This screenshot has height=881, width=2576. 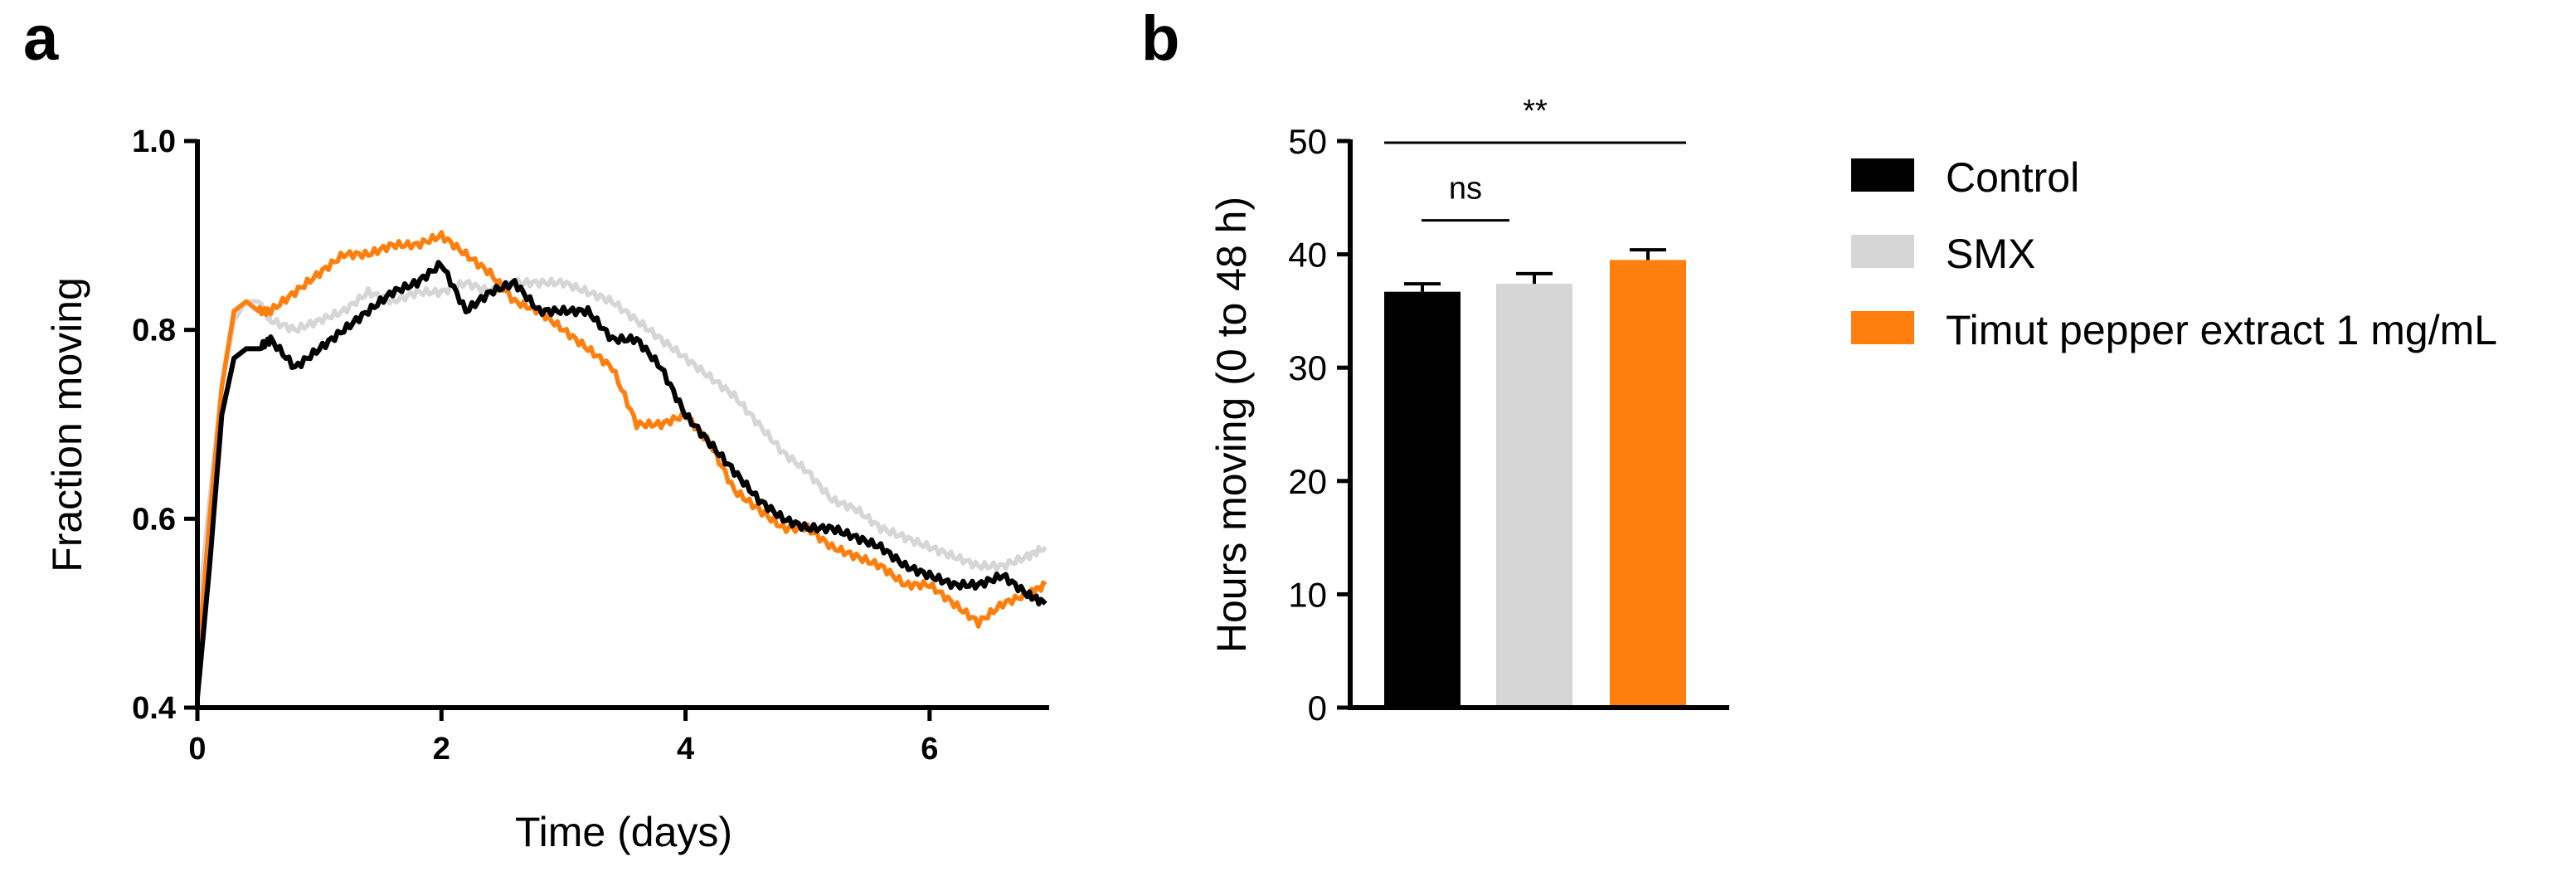 What do you see at coordinates (41, 38) in the screenshot?
I see `panel-a-label: a` at bounding box center [41, 38].